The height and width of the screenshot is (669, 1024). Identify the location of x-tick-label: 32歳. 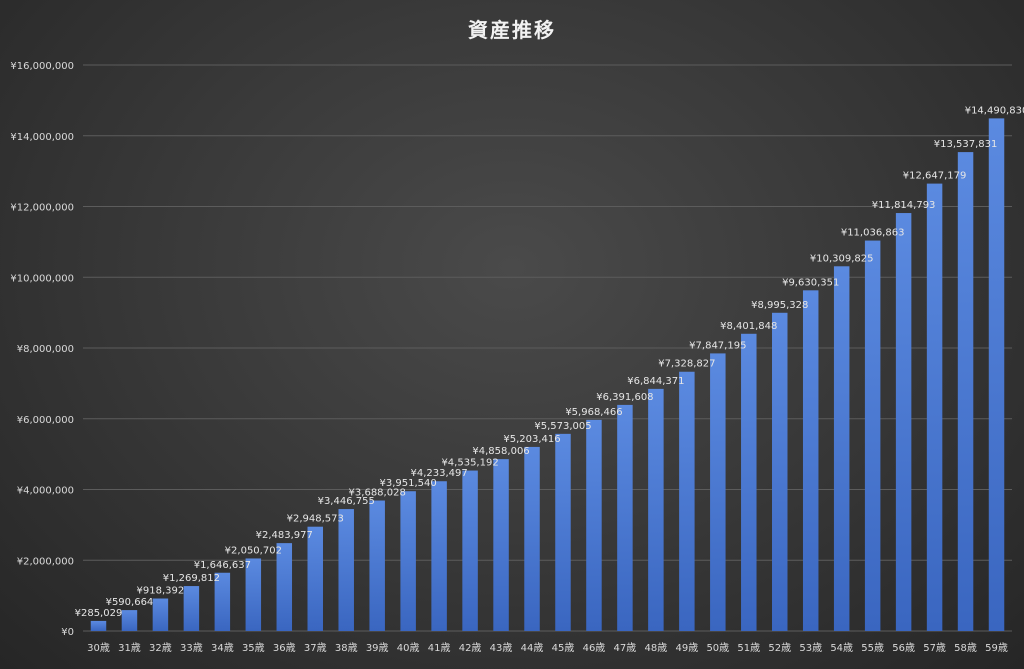
(160, 648).